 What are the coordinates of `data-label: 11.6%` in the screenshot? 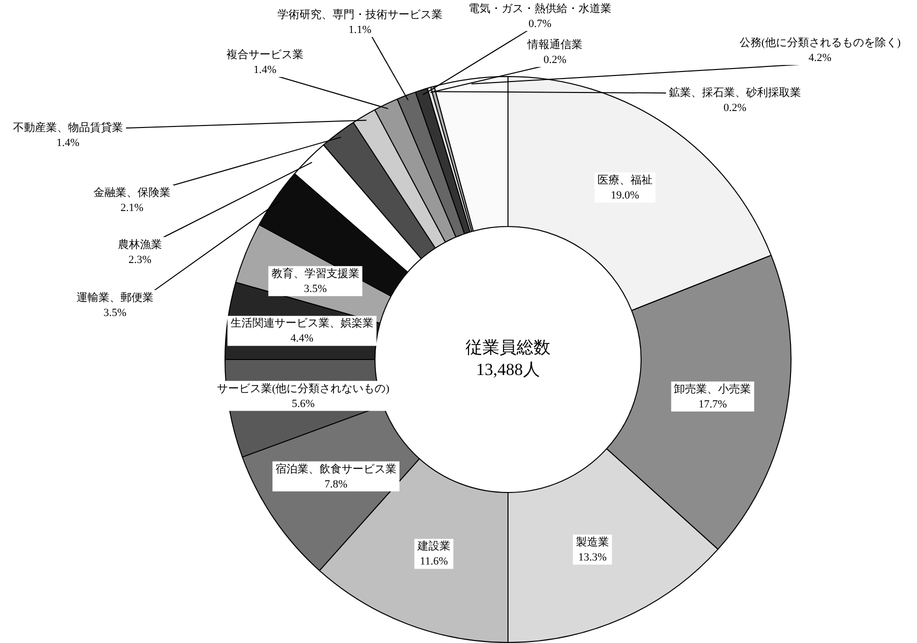 It's located at (434, 562).